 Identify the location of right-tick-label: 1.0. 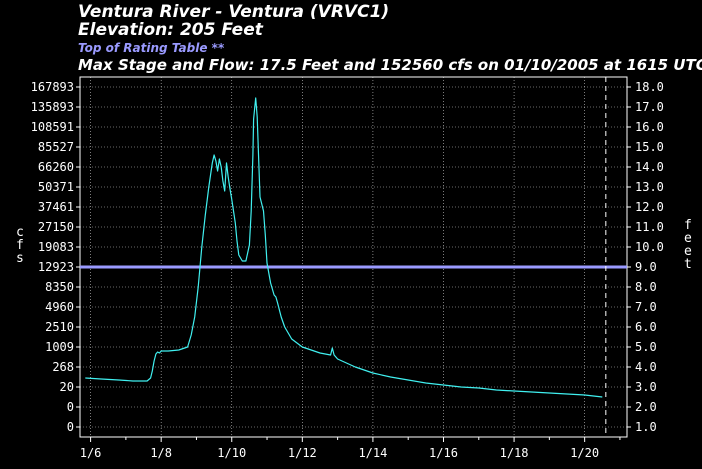
(646, 427).